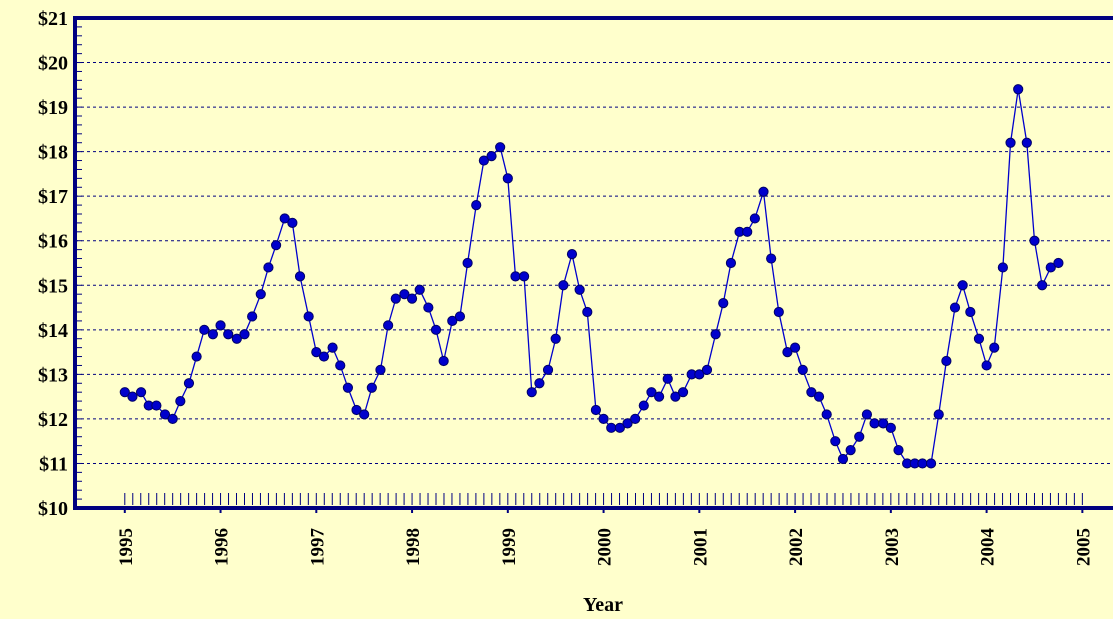 Image resolution: width=1113 pixels, height=619 pixels. What do you see at coordinates (605, 547) in the screenshot?
I see `x-tick-label: 2000` at bounding box center [605, 547].